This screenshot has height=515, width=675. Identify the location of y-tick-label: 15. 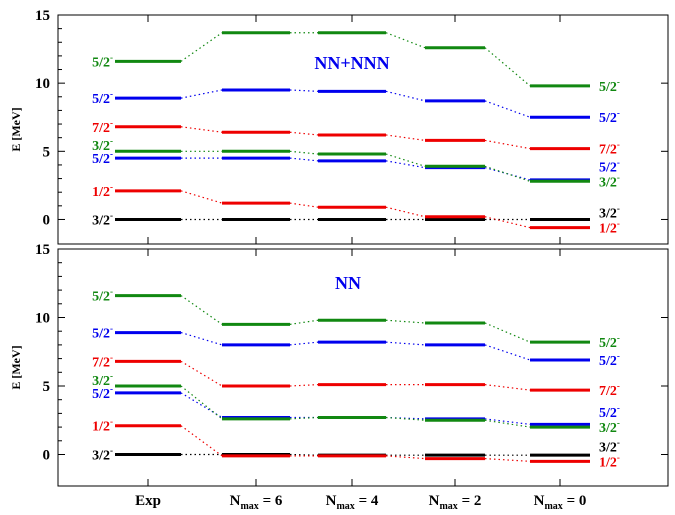
(42, 250).